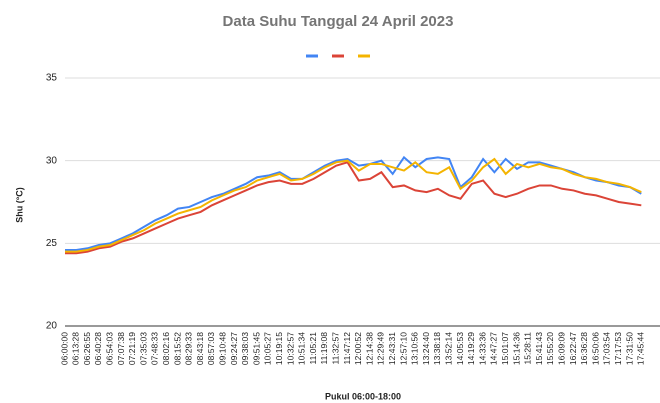  Describe the element at coordinates (584, 348) in the screenshot. I see `x-tick-label: 16:36:28` at that location.